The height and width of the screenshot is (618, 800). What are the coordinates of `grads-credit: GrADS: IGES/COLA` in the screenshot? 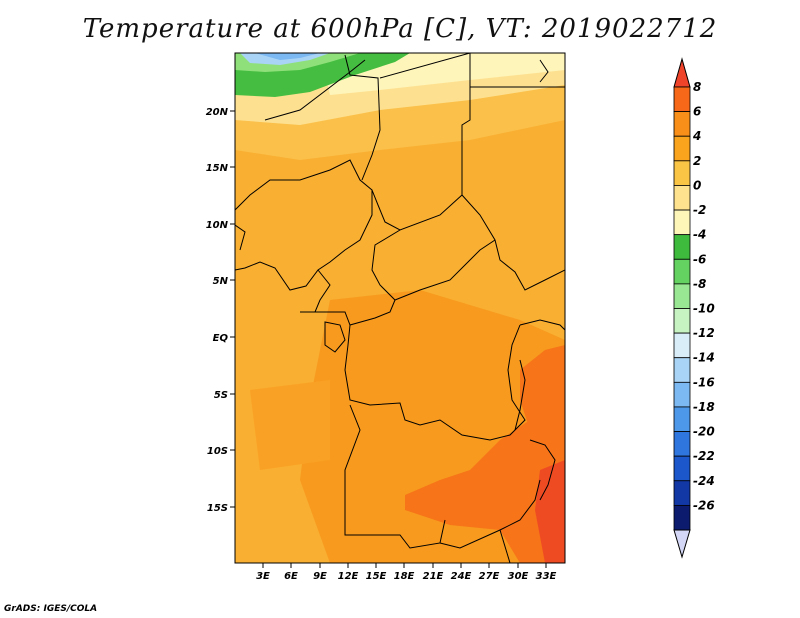 It's located at (51, 609).